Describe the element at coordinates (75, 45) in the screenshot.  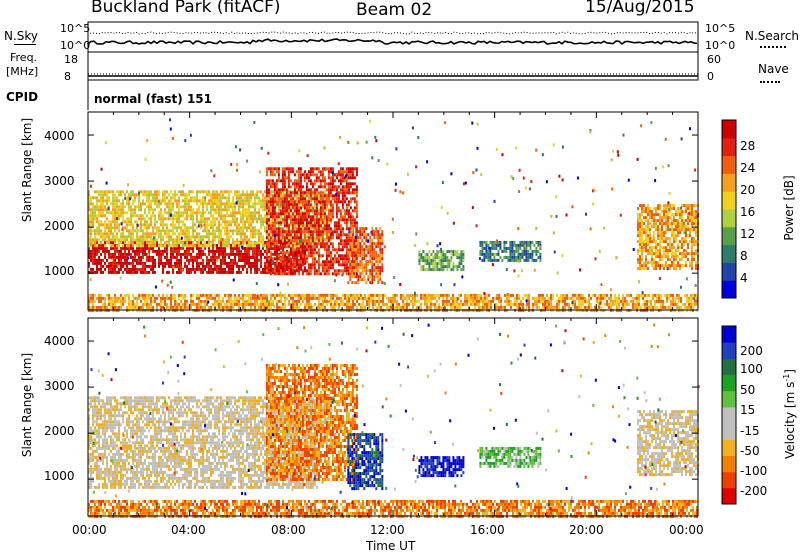
I see `nsky-bottom-tick: 10^0` at that location.